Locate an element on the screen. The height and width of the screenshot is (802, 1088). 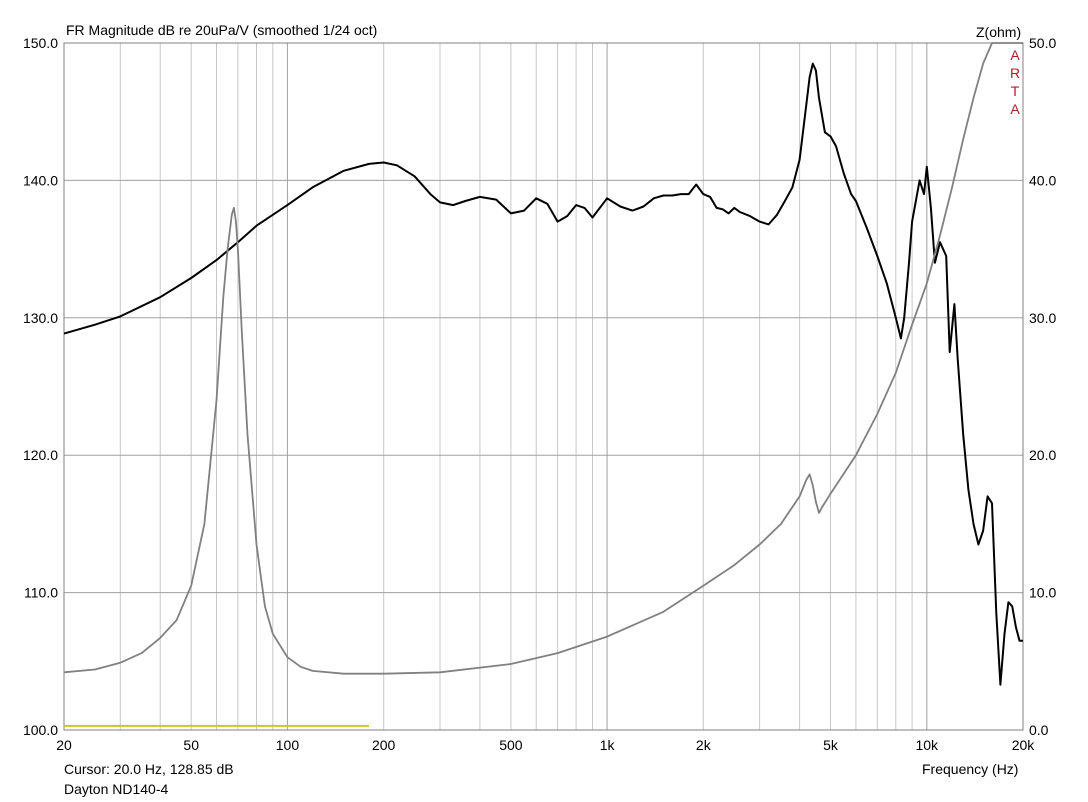
watermark-letter: T is located at coordinates (1015, 91).